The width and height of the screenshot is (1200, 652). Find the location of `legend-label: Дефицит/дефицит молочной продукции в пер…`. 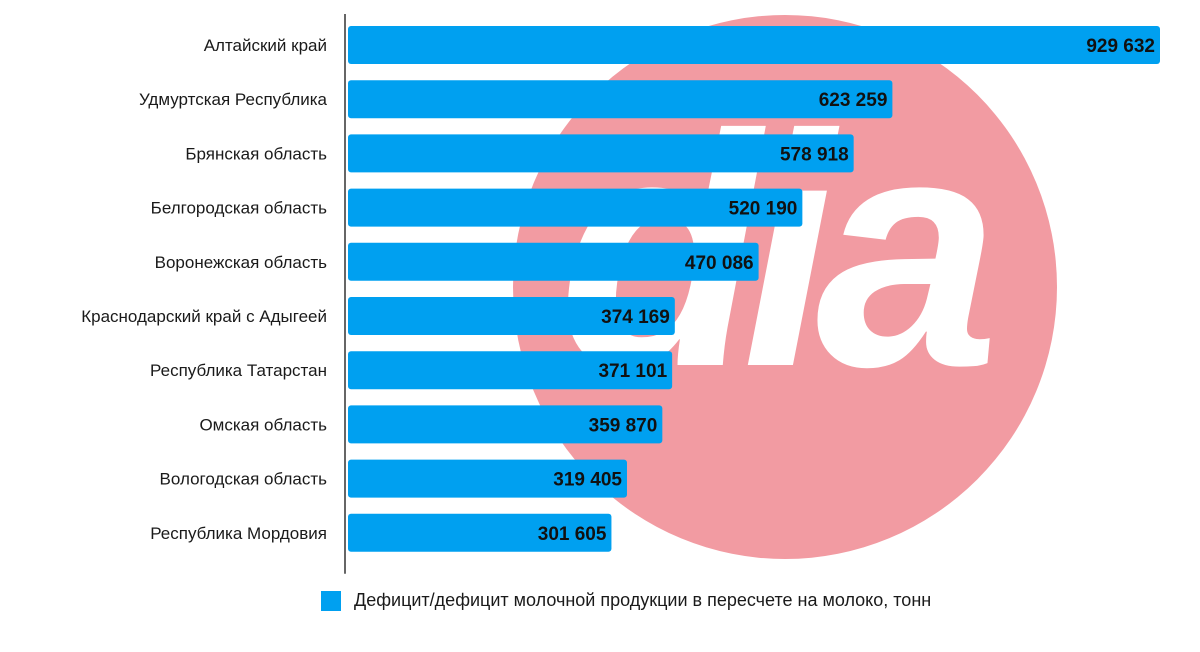

legend-label: Дефицит/дефицит молочной продукции в пер… is located at coordinates (643, 600).